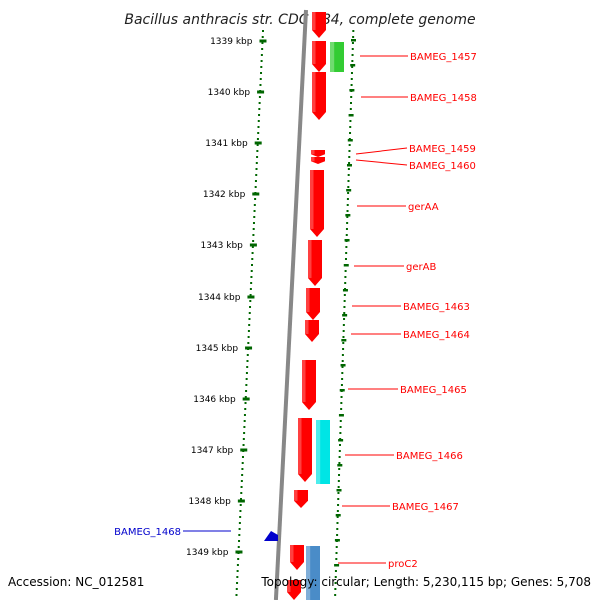 Image resolution: width=600 pixels, height=600 pixels. I want to click on gene-label: BAMEG_1457, so click(443, 57).